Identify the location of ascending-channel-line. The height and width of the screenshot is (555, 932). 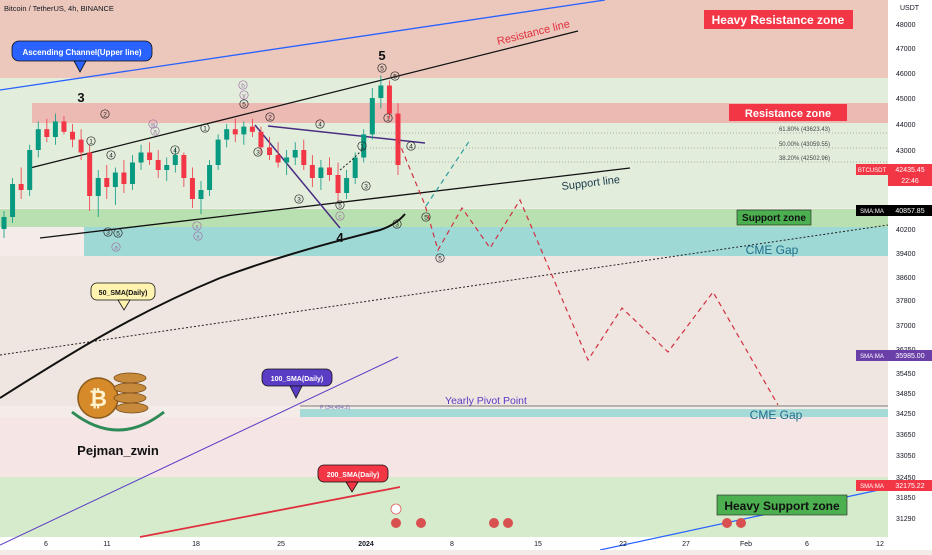
(303, 45).